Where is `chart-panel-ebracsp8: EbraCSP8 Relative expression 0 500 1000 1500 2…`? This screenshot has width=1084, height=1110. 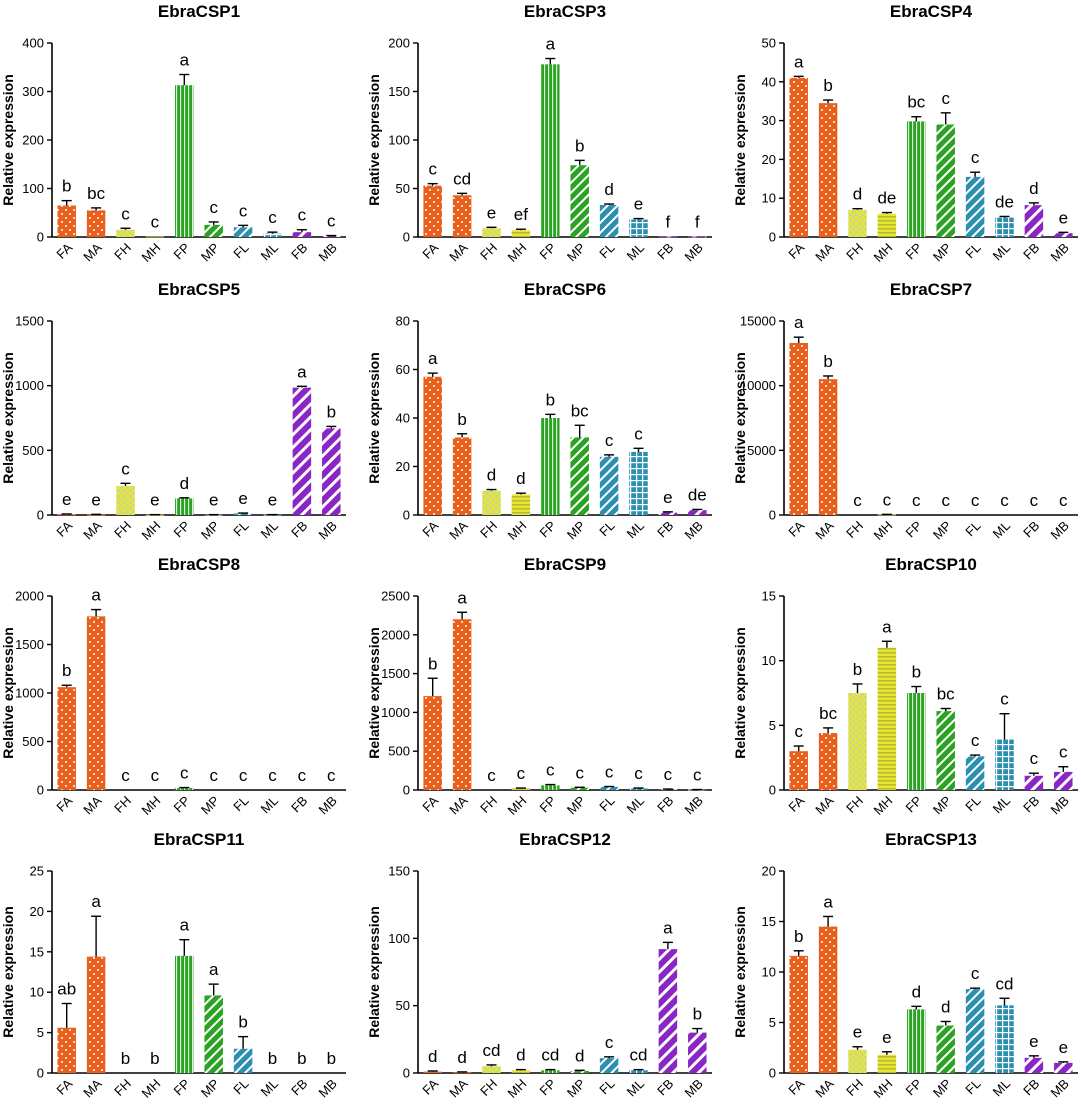 chart-panel-ebracsp8: EbraCSP8 Relative expression 0 500 1000 1500 2… is located at coordinates (173, 686).